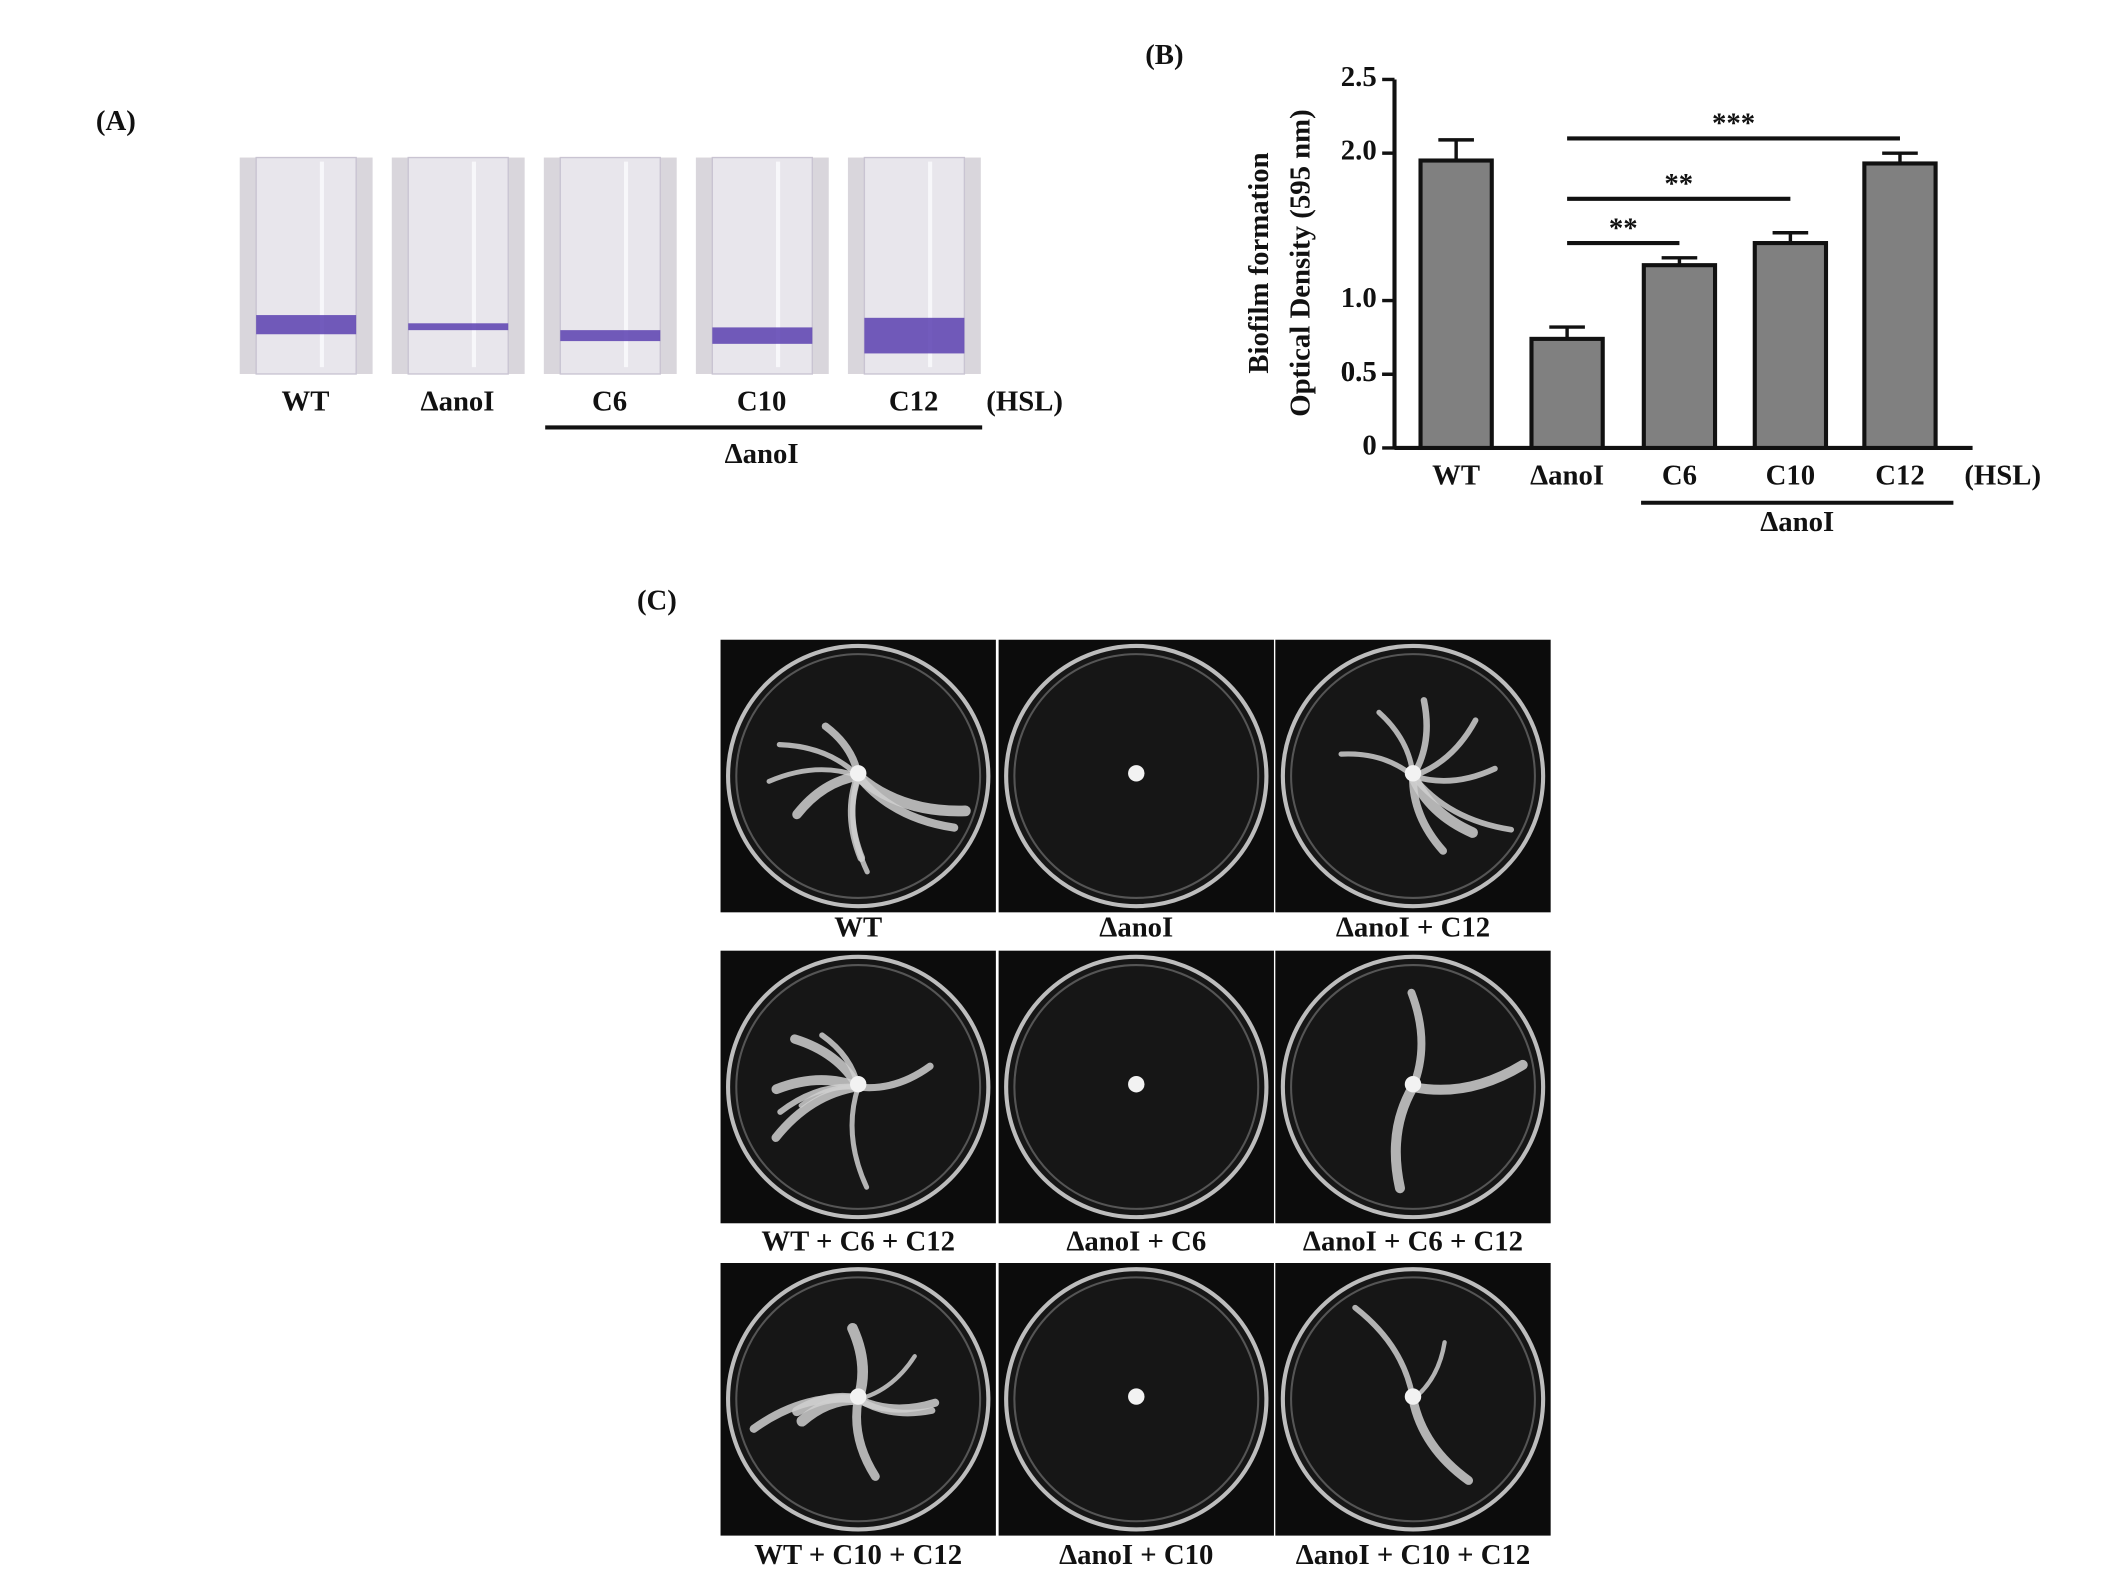 This screenshot has height=1580, width=2126. I want to click on x-tick-label: C6, so click(1679, 476).